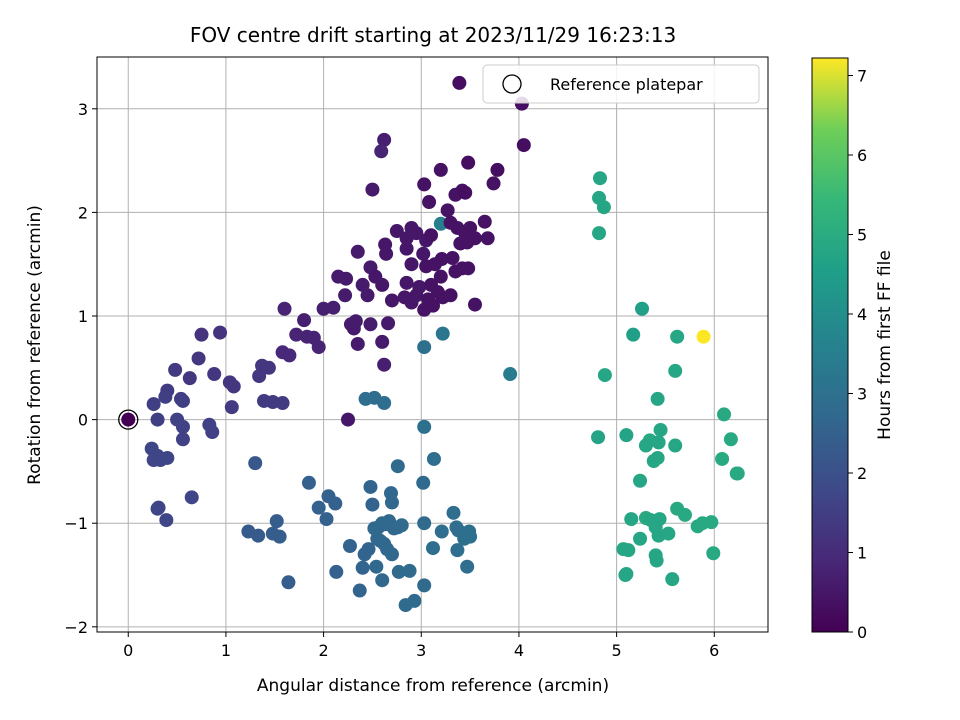 This screenshot has height=720, width=960. Describe the element at coordinates (617, 650) in the screenshot. I see `x-tick-label: 5` at that location.